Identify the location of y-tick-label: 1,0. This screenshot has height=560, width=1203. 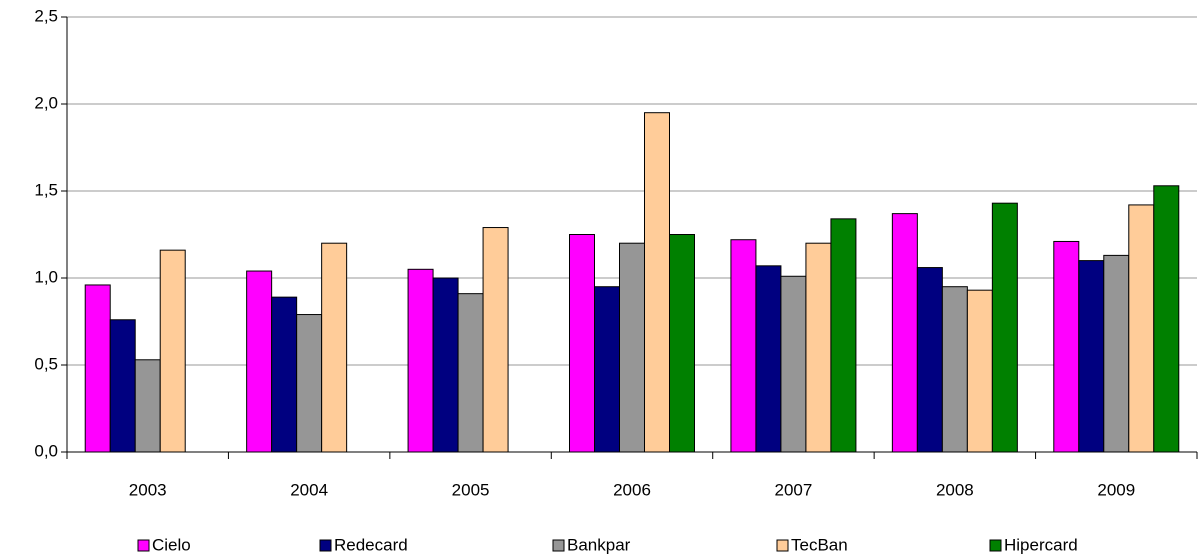
(46, 276).